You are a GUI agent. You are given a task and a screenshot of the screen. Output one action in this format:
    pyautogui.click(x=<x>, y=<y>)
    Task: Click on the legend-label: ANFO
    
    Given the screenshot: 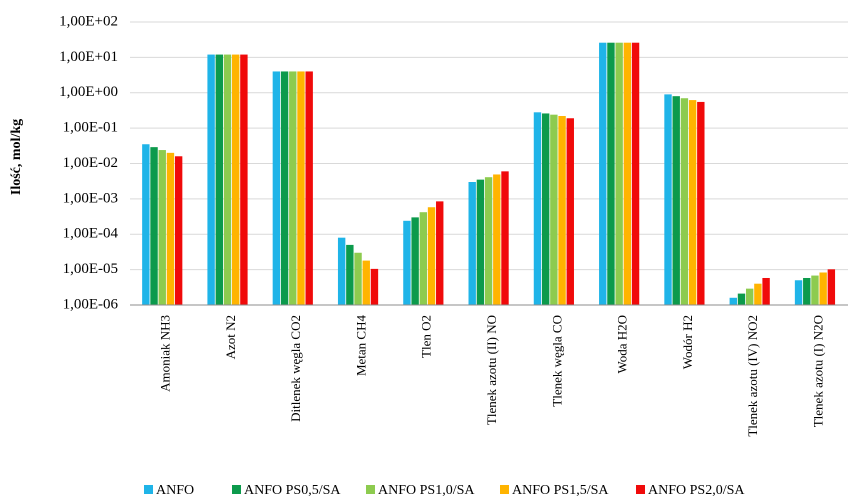 What is the action you would take?
    pyautogui.click(x=175, y=490)
    